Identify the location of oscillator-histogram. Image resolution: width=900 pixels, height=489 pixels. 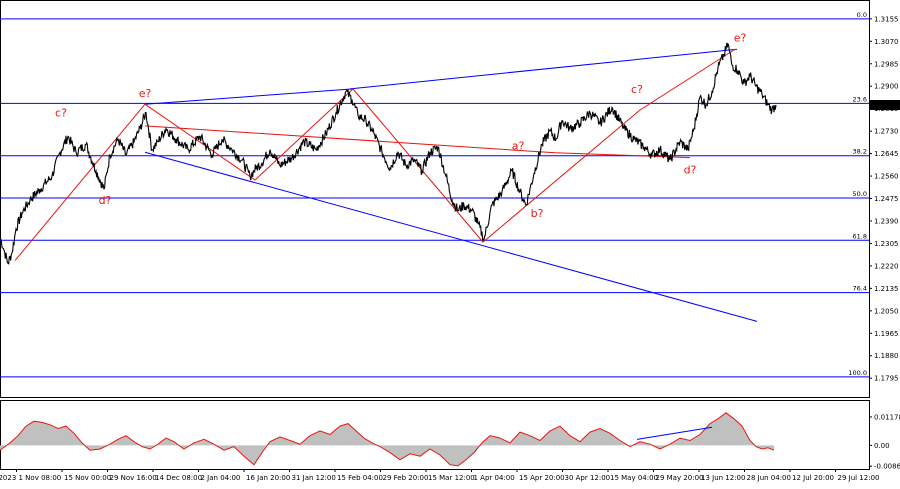
(387, 439).